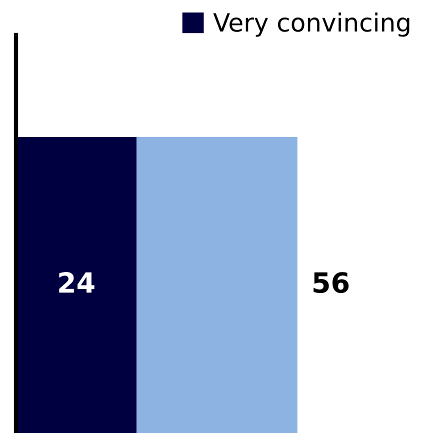 Image resolution: width=424 pixels, height=433 pixels. Describe the element at coordinates (311, 24) in the screenshot. I see `legend-label: Very convincing` at that location.